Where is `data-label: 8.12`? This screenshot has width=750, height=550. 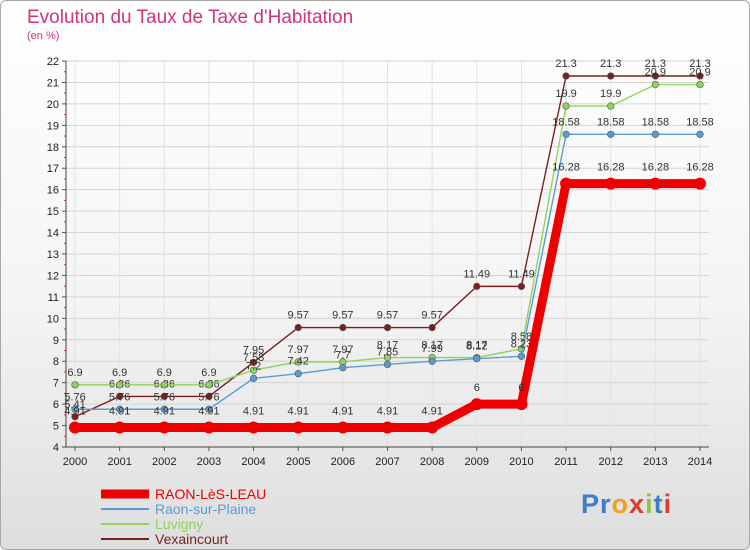
data-label: 8.12 is located at coordinates (476, 347).